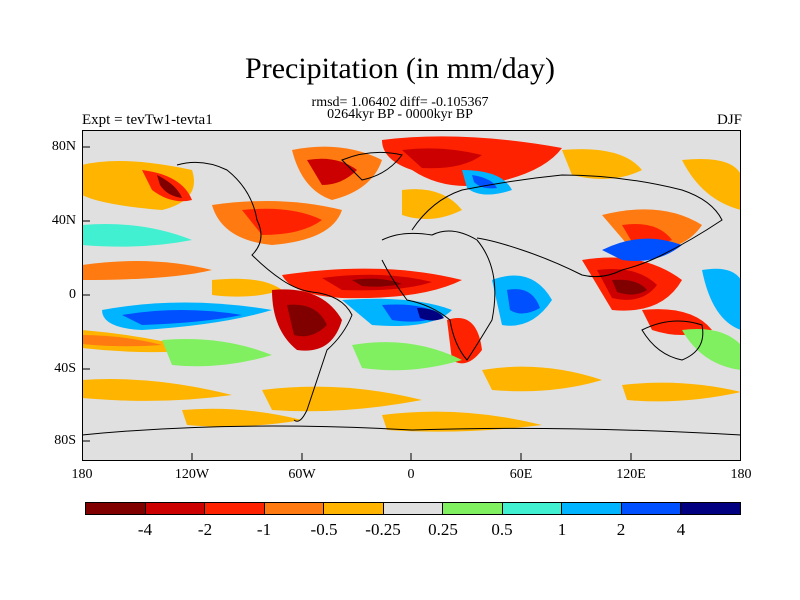 This screenshot has width=800, height=600. What do you see at coordinates (65, 440) in the screenshot?
I see `lat-label-80s: 80S` at bounding box center [65, 440].